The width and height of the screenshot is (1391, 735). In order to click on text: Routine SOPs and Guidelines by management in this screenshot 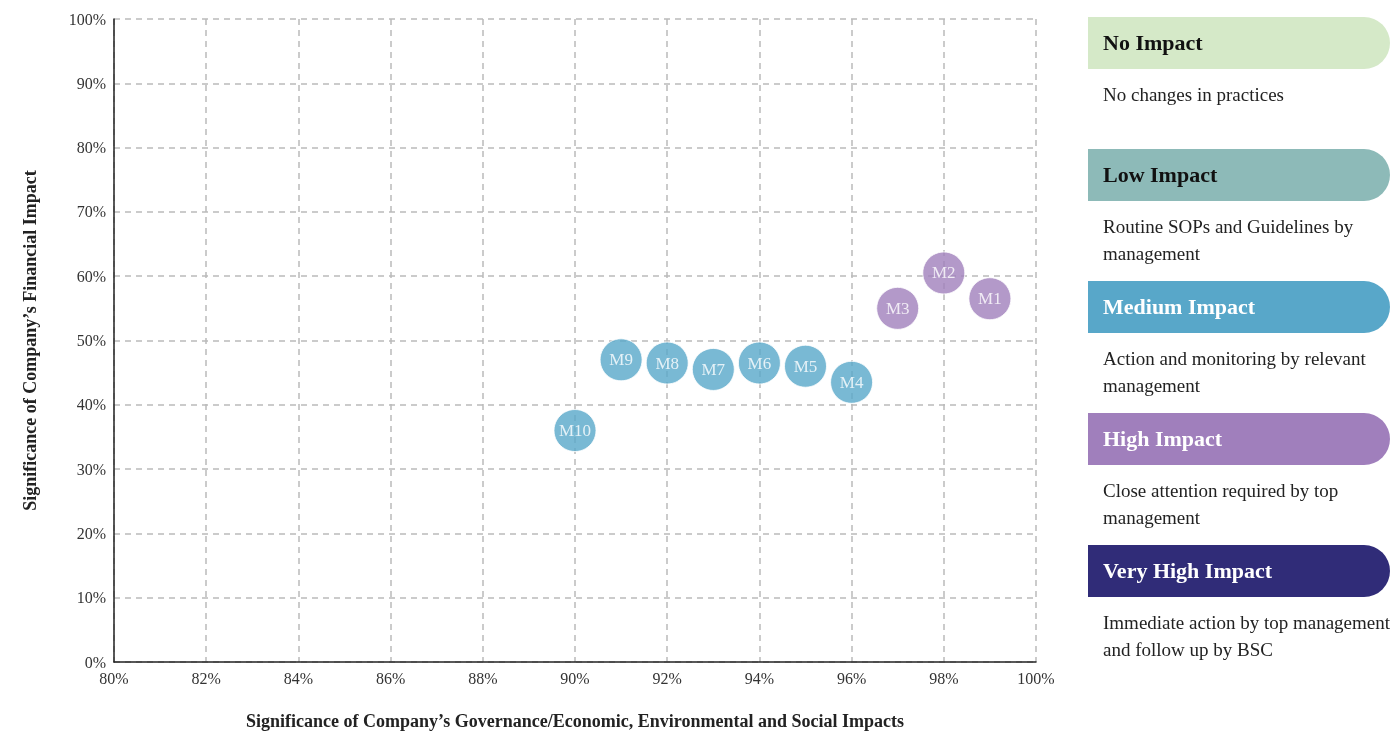, I will do `click(1228, 240)`.